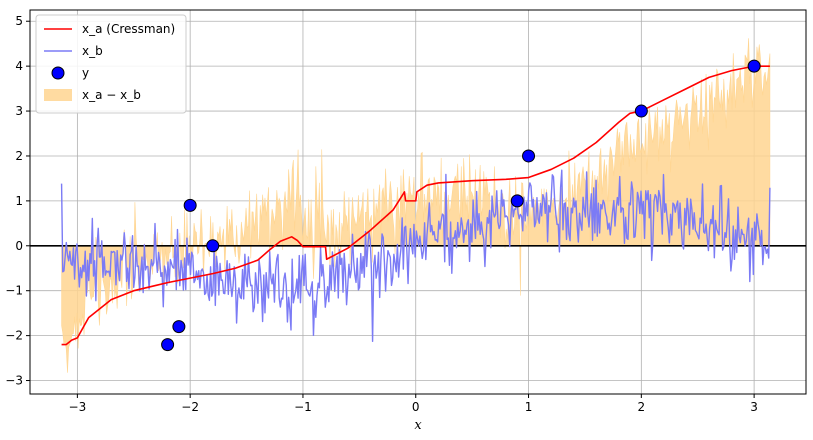 This screenshot has width=813, height=440. Describe the element at coordinates (19, 66) in the screenshot. I see `y-tick-label: 4` at that location.